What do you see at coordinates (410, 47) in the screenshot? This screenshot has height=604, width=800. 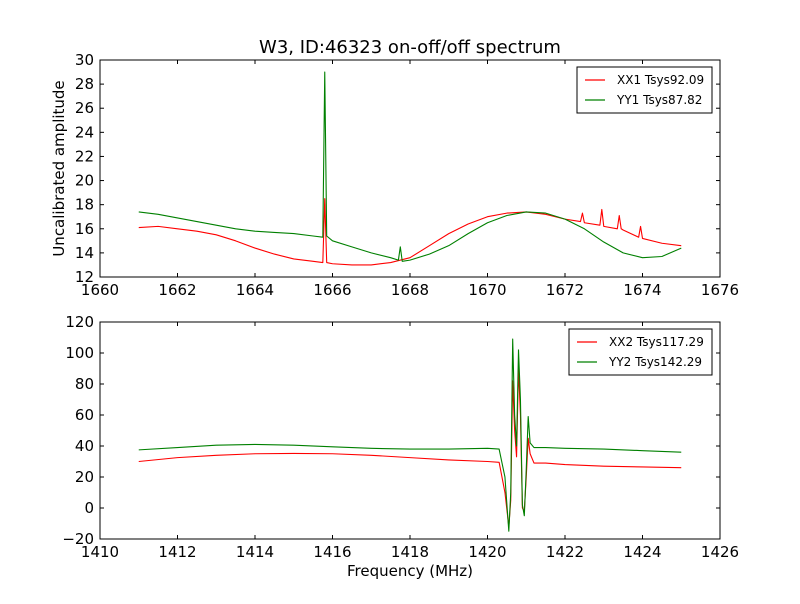 I see `chart-title-1: W3, ID:46323 on-off/off spectrum` at bounding box center [410, 47].